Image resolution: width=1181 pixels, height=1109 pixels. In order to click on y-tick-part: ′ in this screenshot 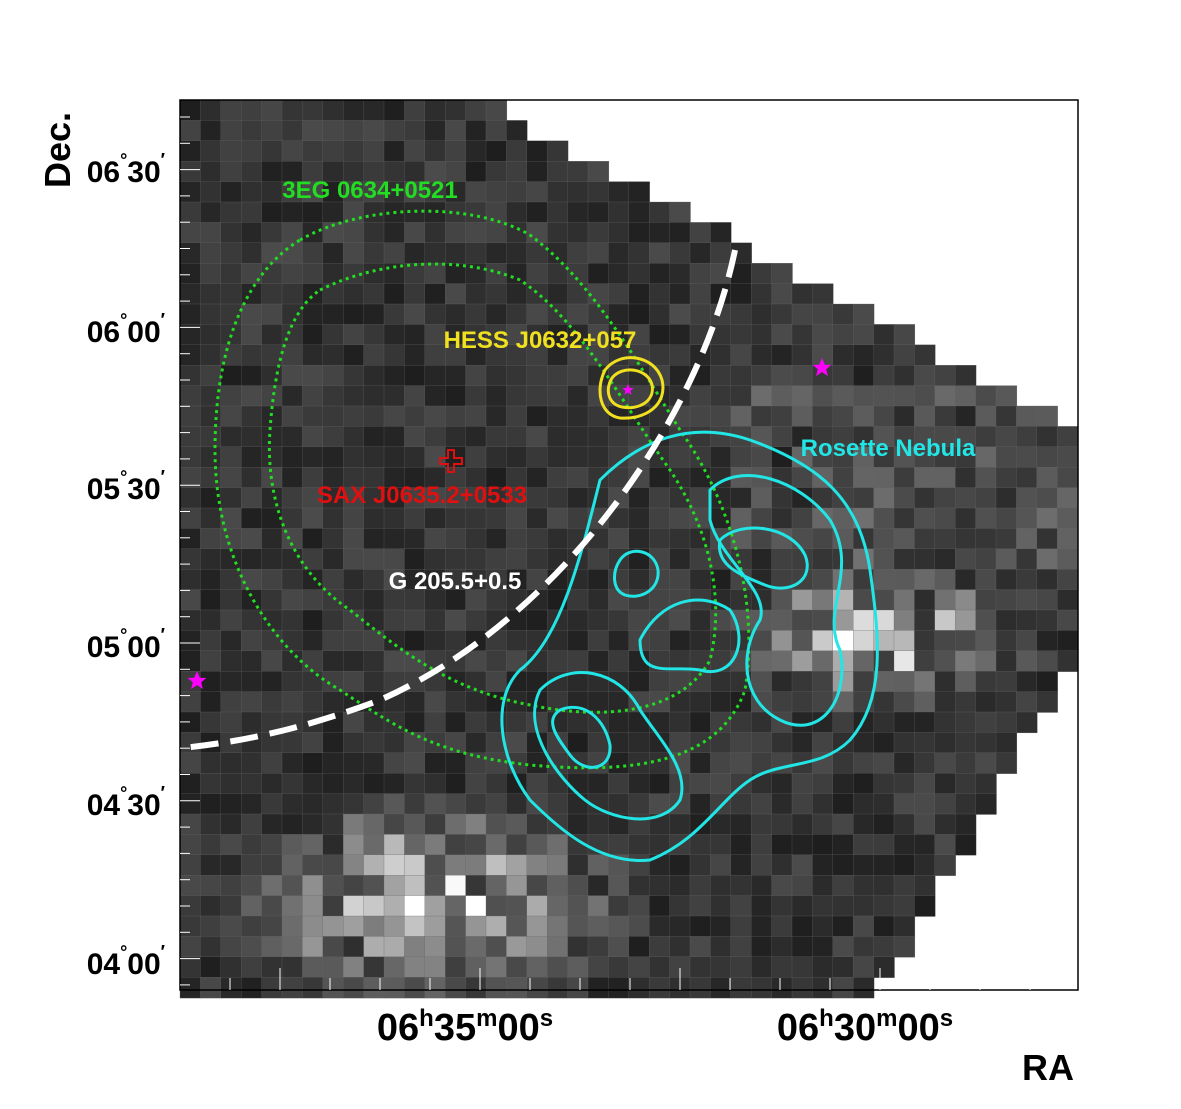, I will do `click(163, 160)`.